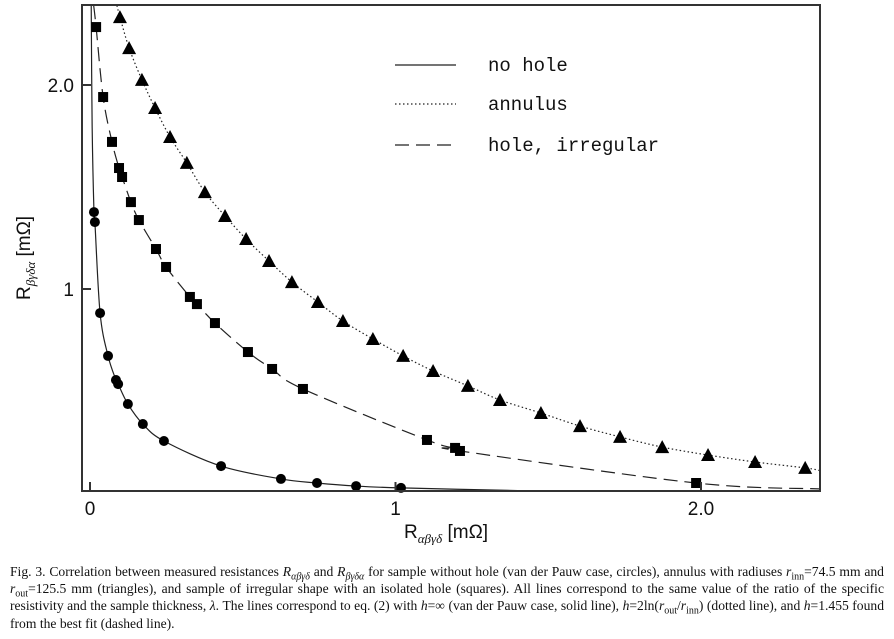 The width and height of the screenshot is (894, 639). Describe the element at coordinates (446, 533) in the screenshot. I see `x-axis-label: Rαβγδ [mΩ]` at that location.